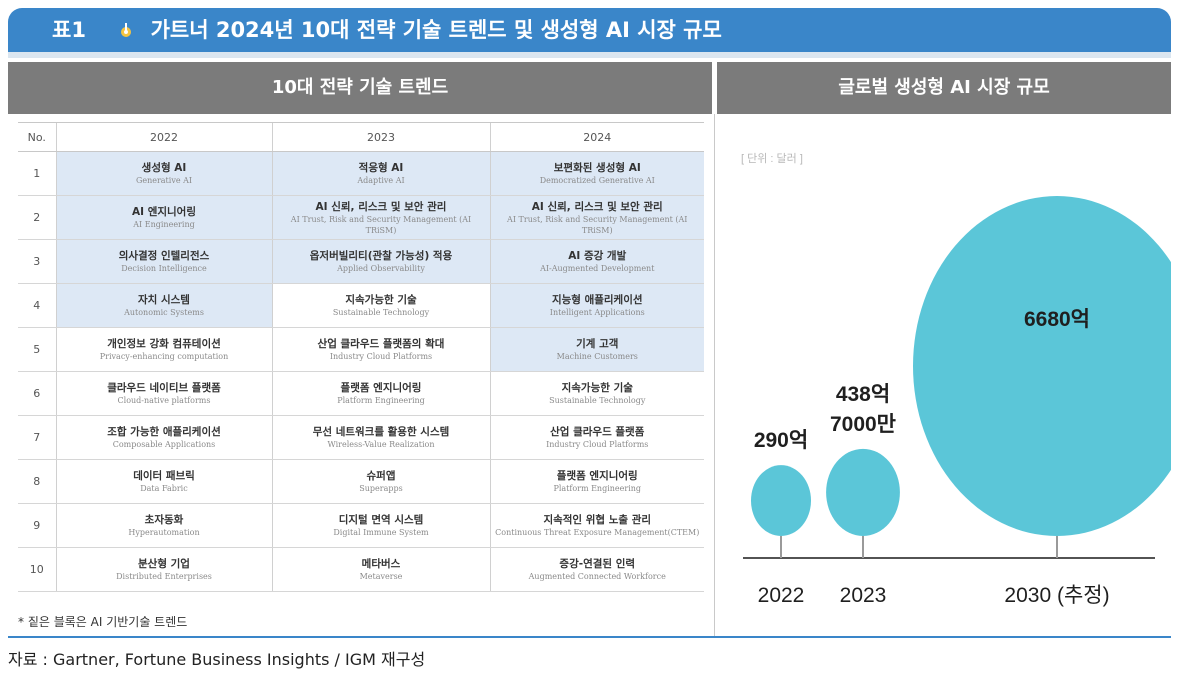 This screenshot has width=1181, height=675. I want to click on trend-name-ko: 디지털 면역 시스템, so click(381, 520).